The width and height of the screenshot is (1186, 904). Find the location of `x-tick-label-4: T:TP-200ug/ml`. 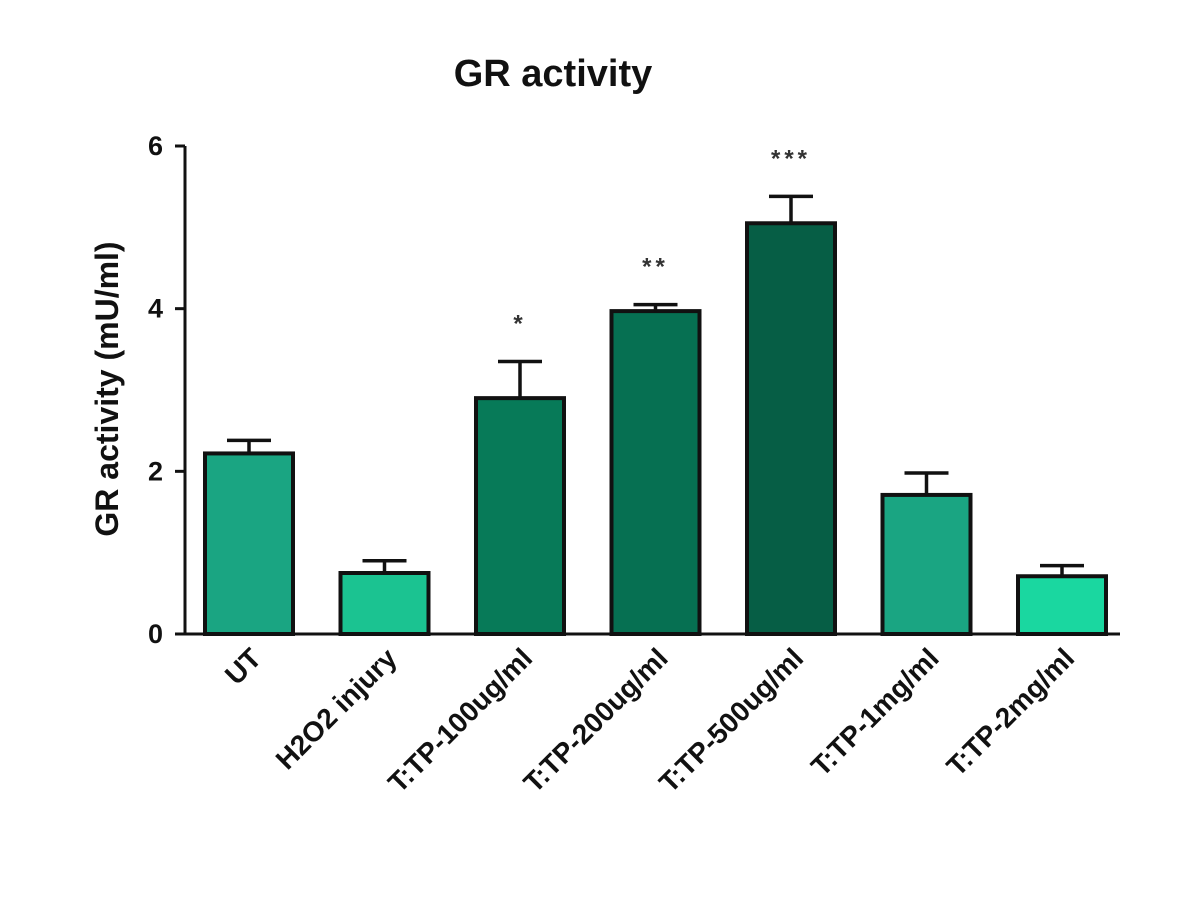

x-tick-label-4: T:TP-200ug/ml is located at coordinates (596, 720).